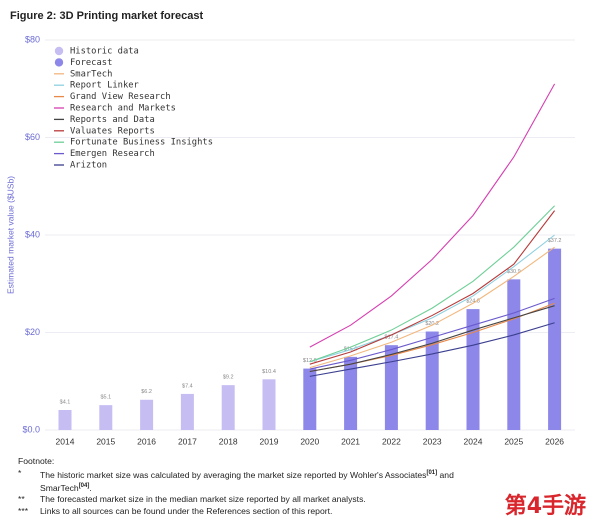  Describe the element at coordinates (36, 461) in the screenshot. I see `footnote-title: Footnote:` at that location.